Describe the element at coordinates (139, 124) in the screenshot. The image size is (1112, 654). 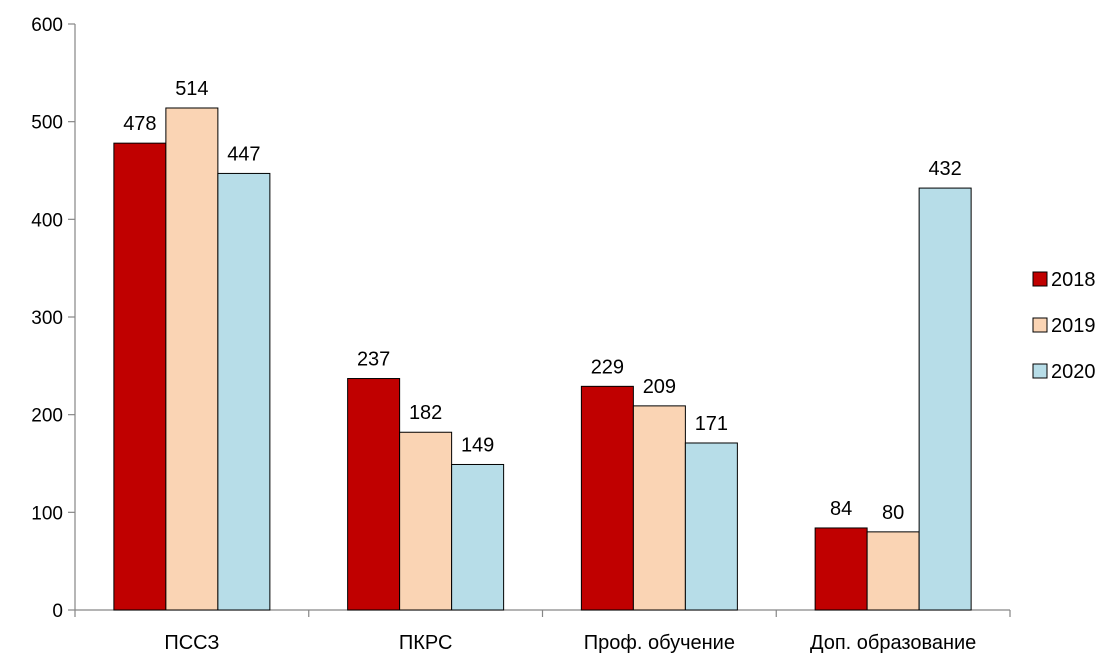
I see `data-label: 478` at that location.